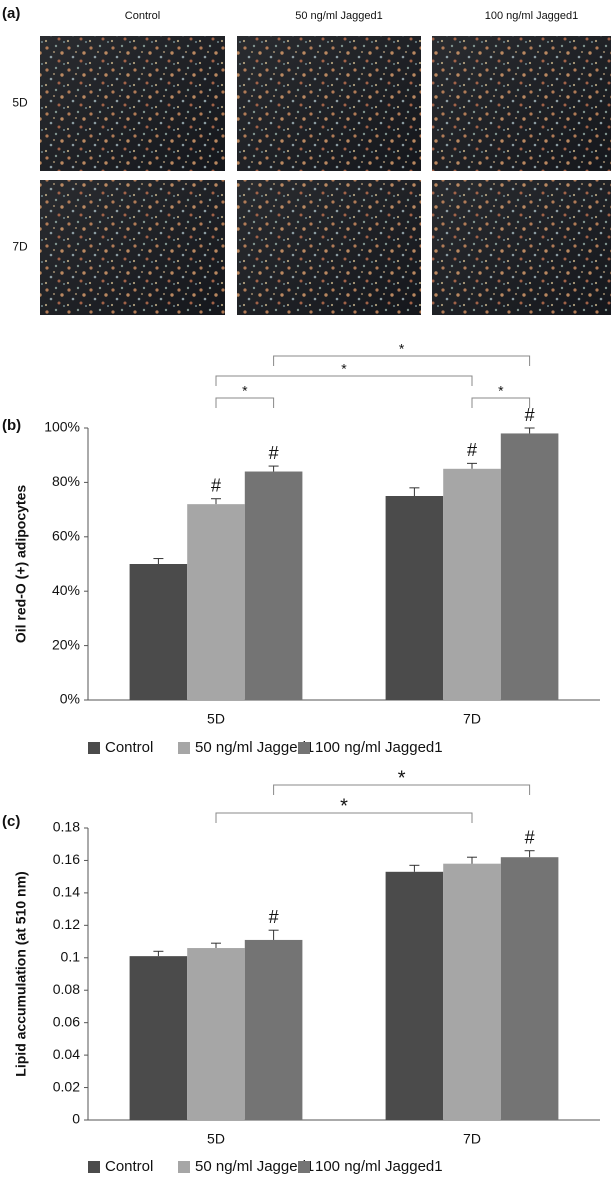 The width and height of the screenshot is (611, 1179). What do you see at coordinates (66, 1054) in the screenshot?
I see `y-tick-label: 0.04` at bounding box center [66, 1054].